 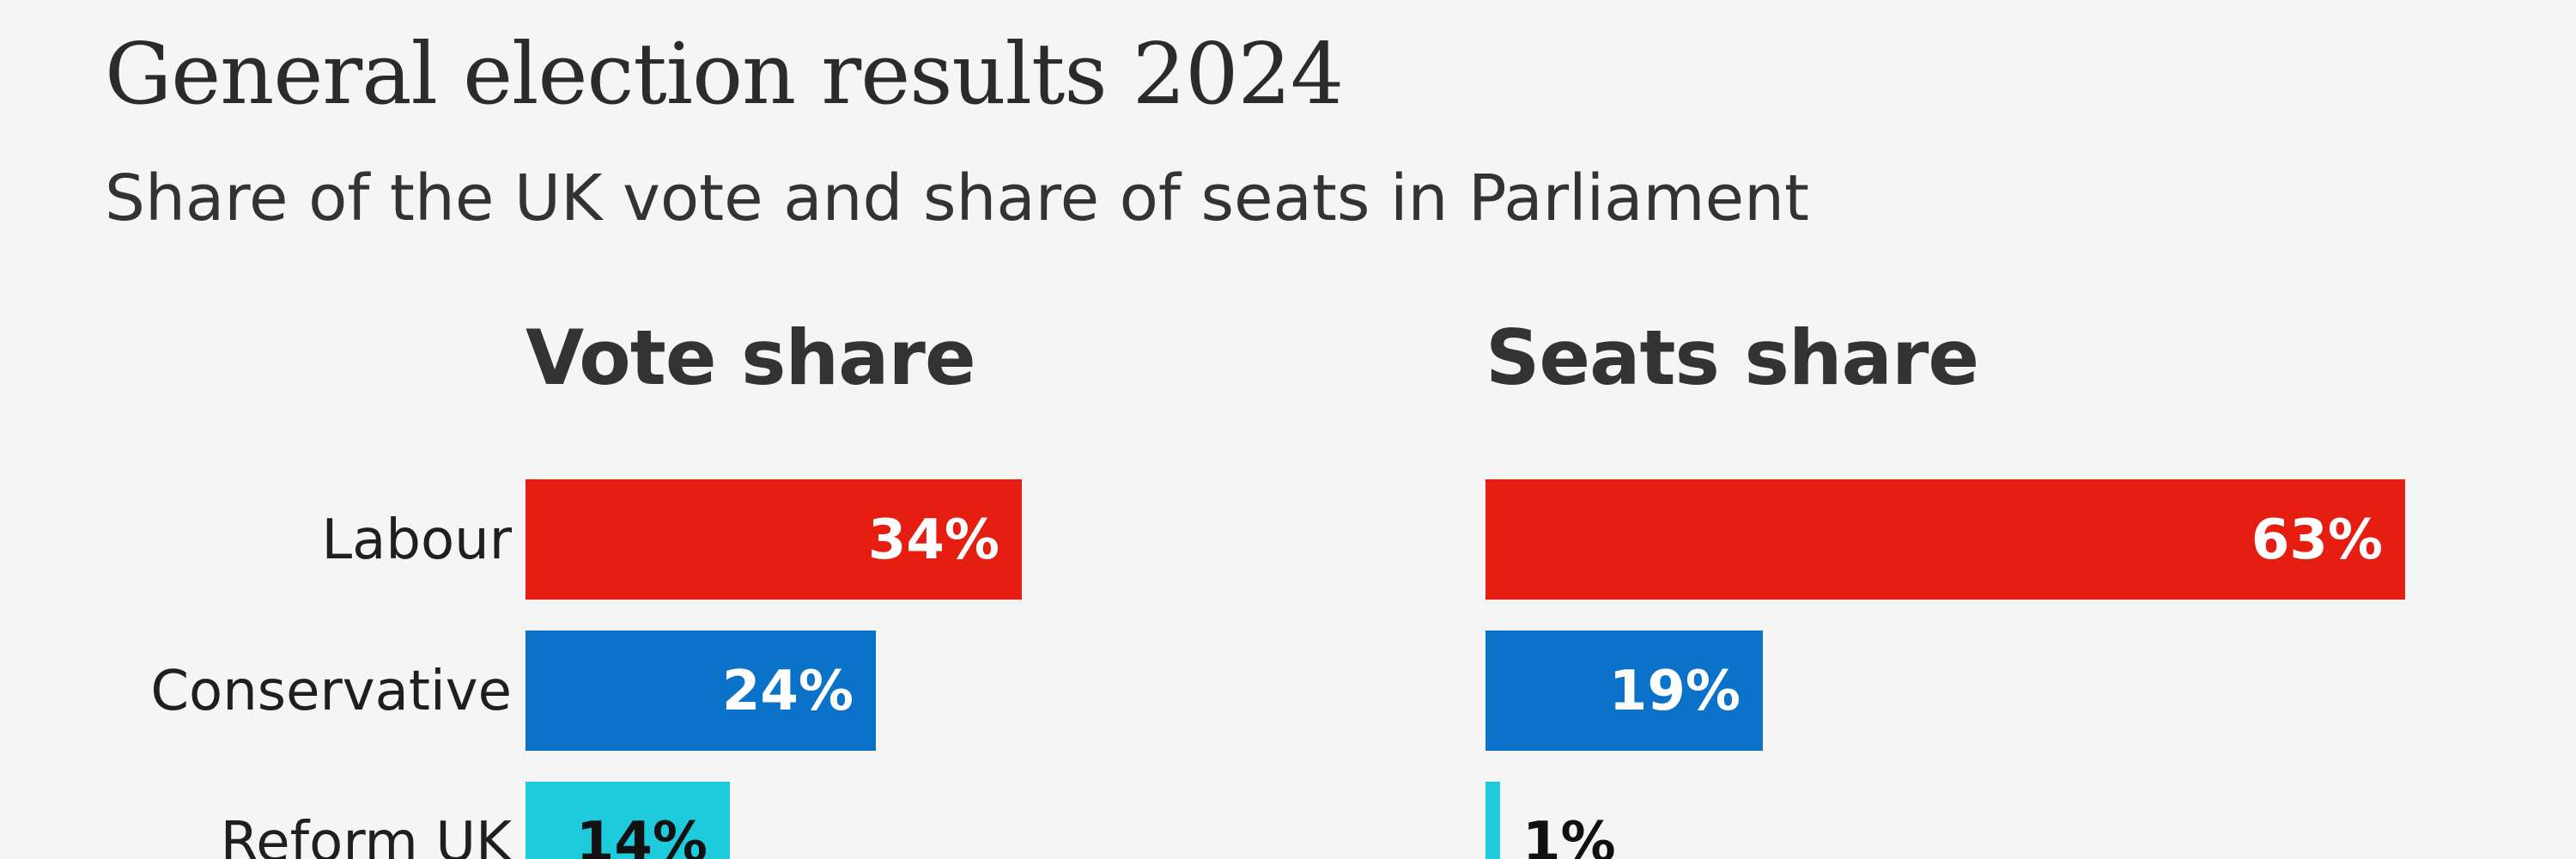 What do you see at coordinates (933, 541) in the screenshot?
I see `vote-value-label-labour: 34%` at bounding box center [933, 541].